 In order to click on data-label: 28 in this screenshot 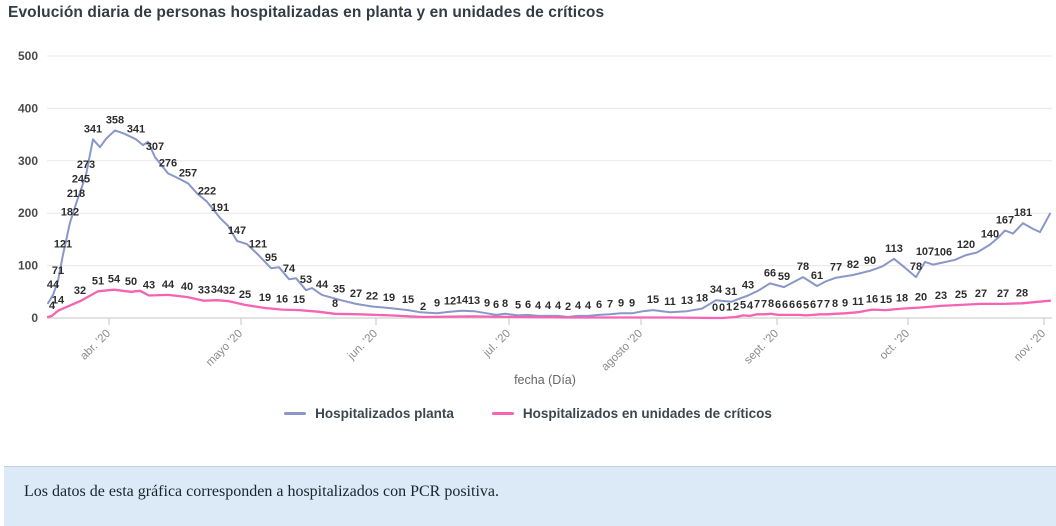, I will do `click(1022, 293)`.